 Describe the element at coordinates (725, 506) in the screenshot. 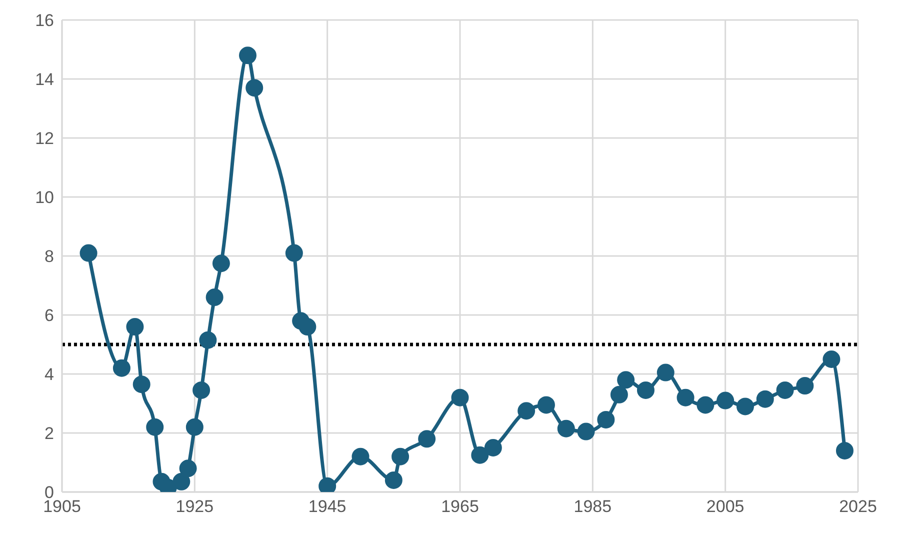

I see `x-tick-label: 2005` at that location.